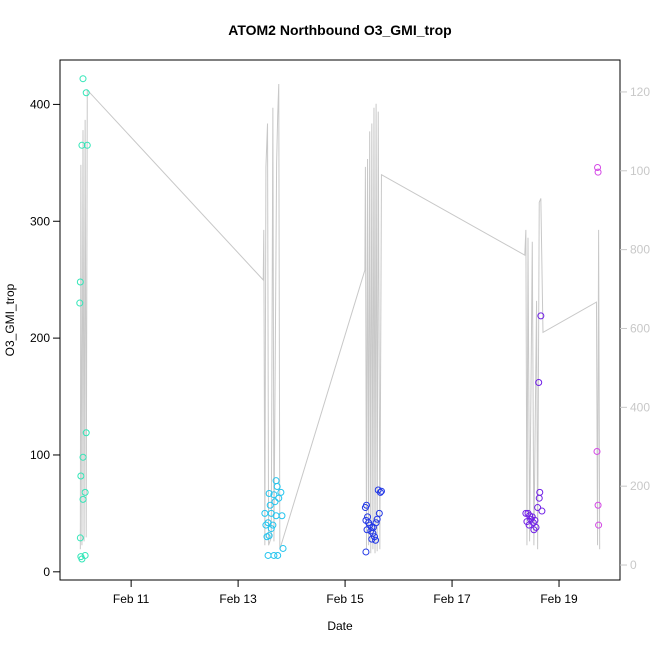 This screenshot has width=650, height=655. What do you see at coordinates (640, 92) in the screenshot?
I see `y2-tick-label: 12000` at bounding box center [640, 92].